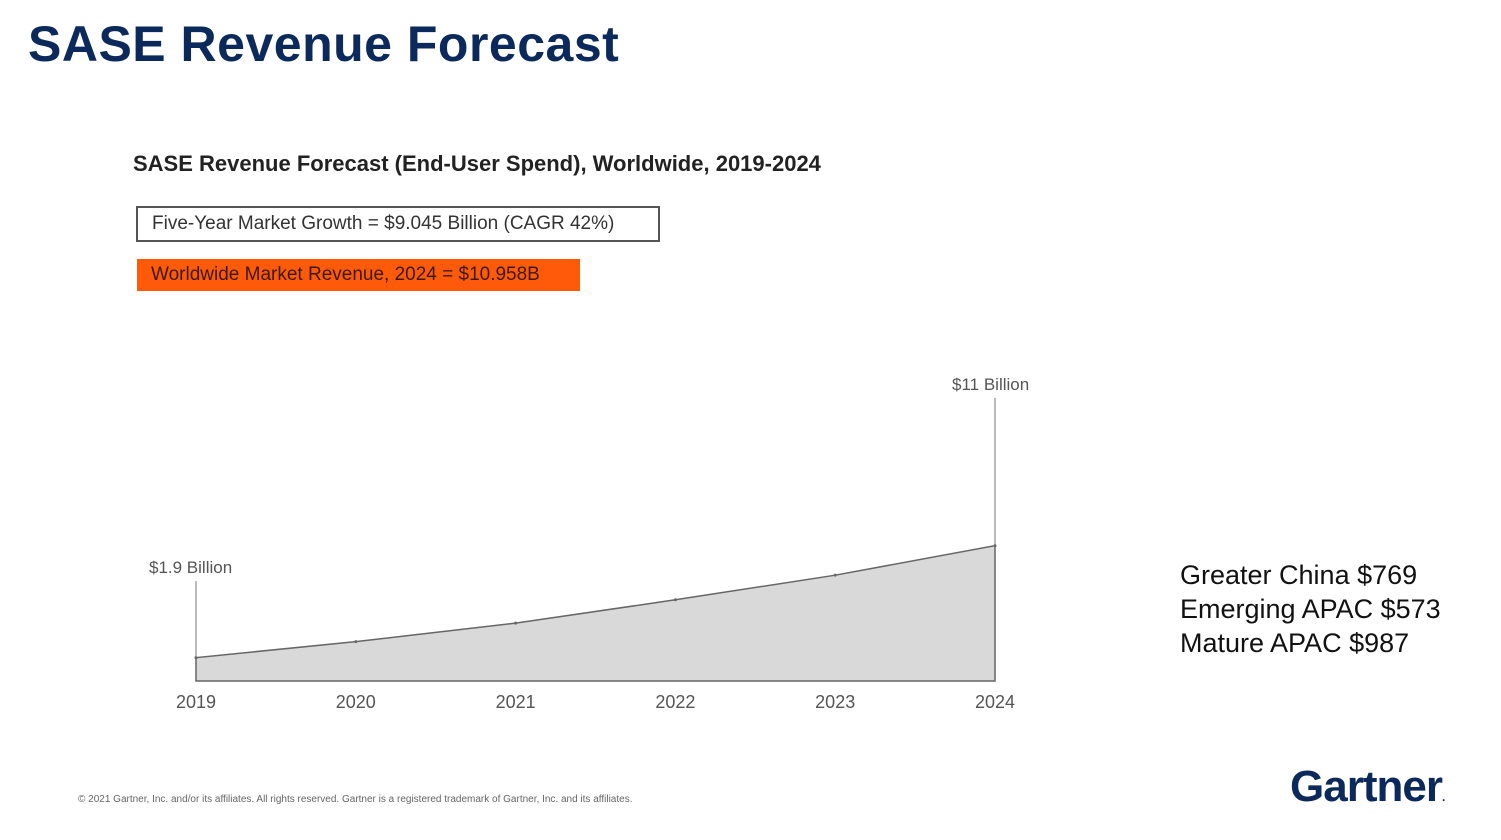 This screenshot has width=1501, height=840. Describe the element at coordinates (196, 702) in the screenshot. I see `x-tick-2019: 2019` at that location.